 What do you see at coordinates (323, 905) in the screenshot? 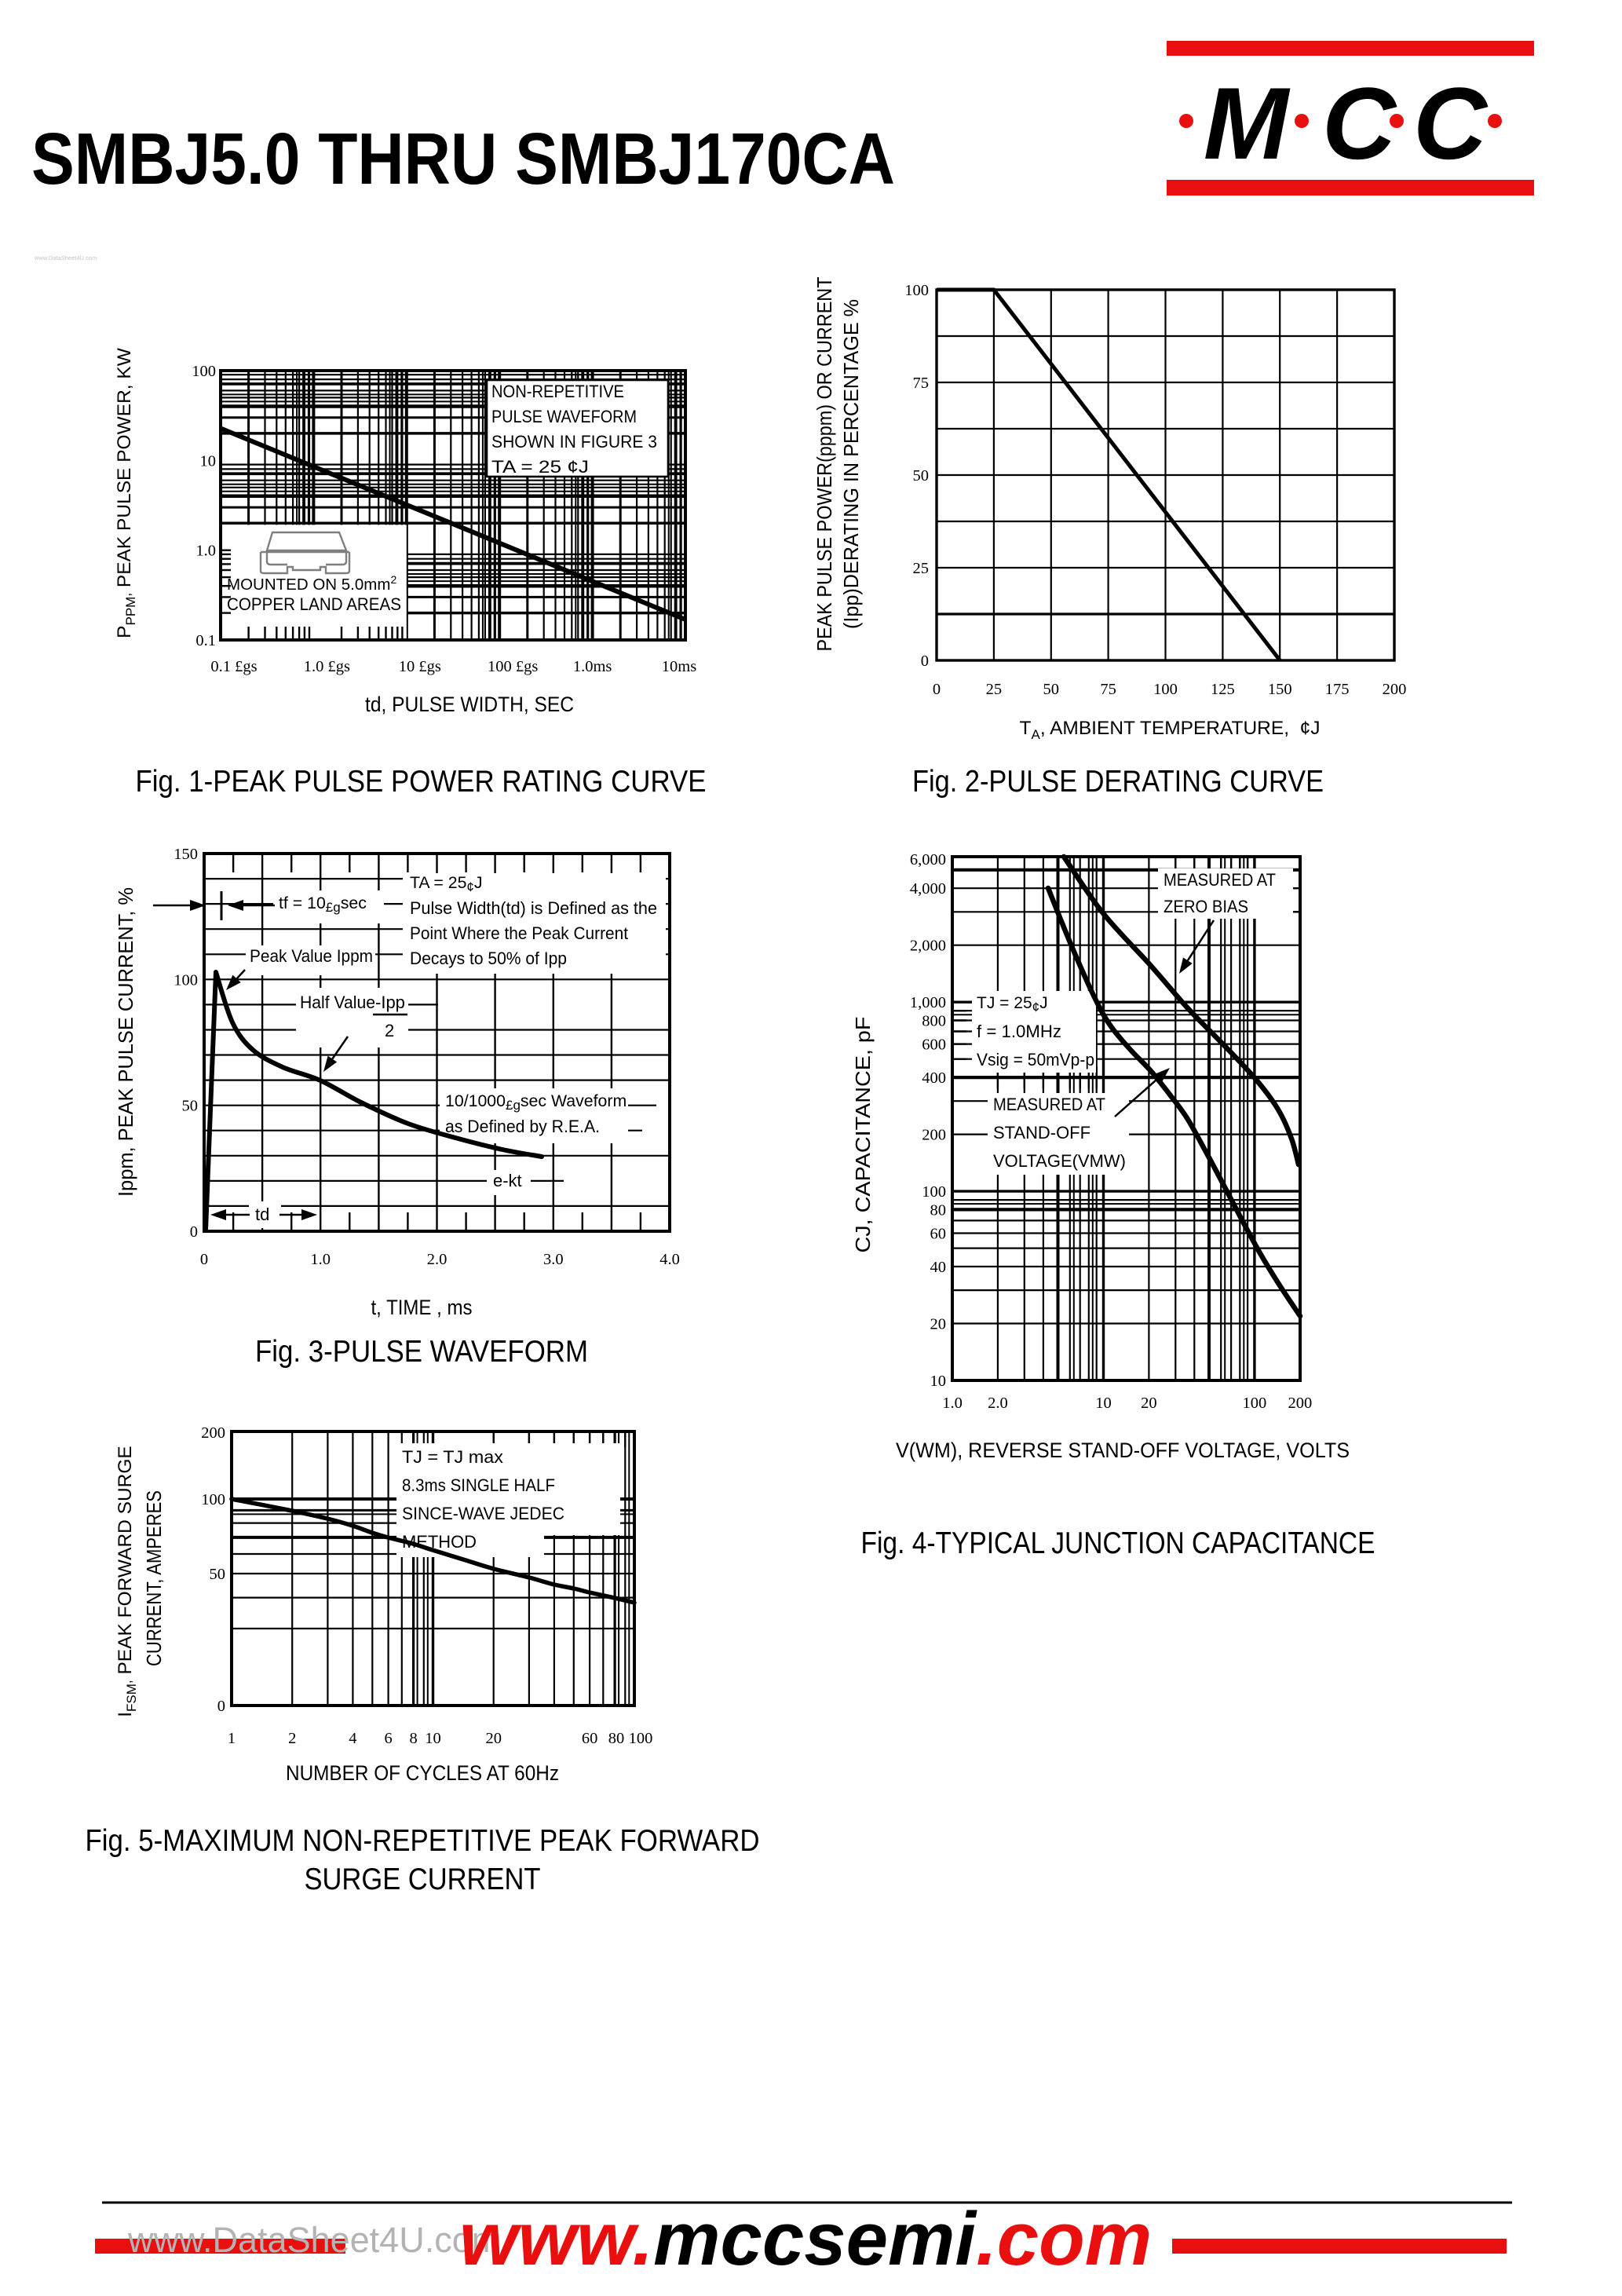
I see `svg-text: tf = 10£gsec` at bounding box center [323, 905].